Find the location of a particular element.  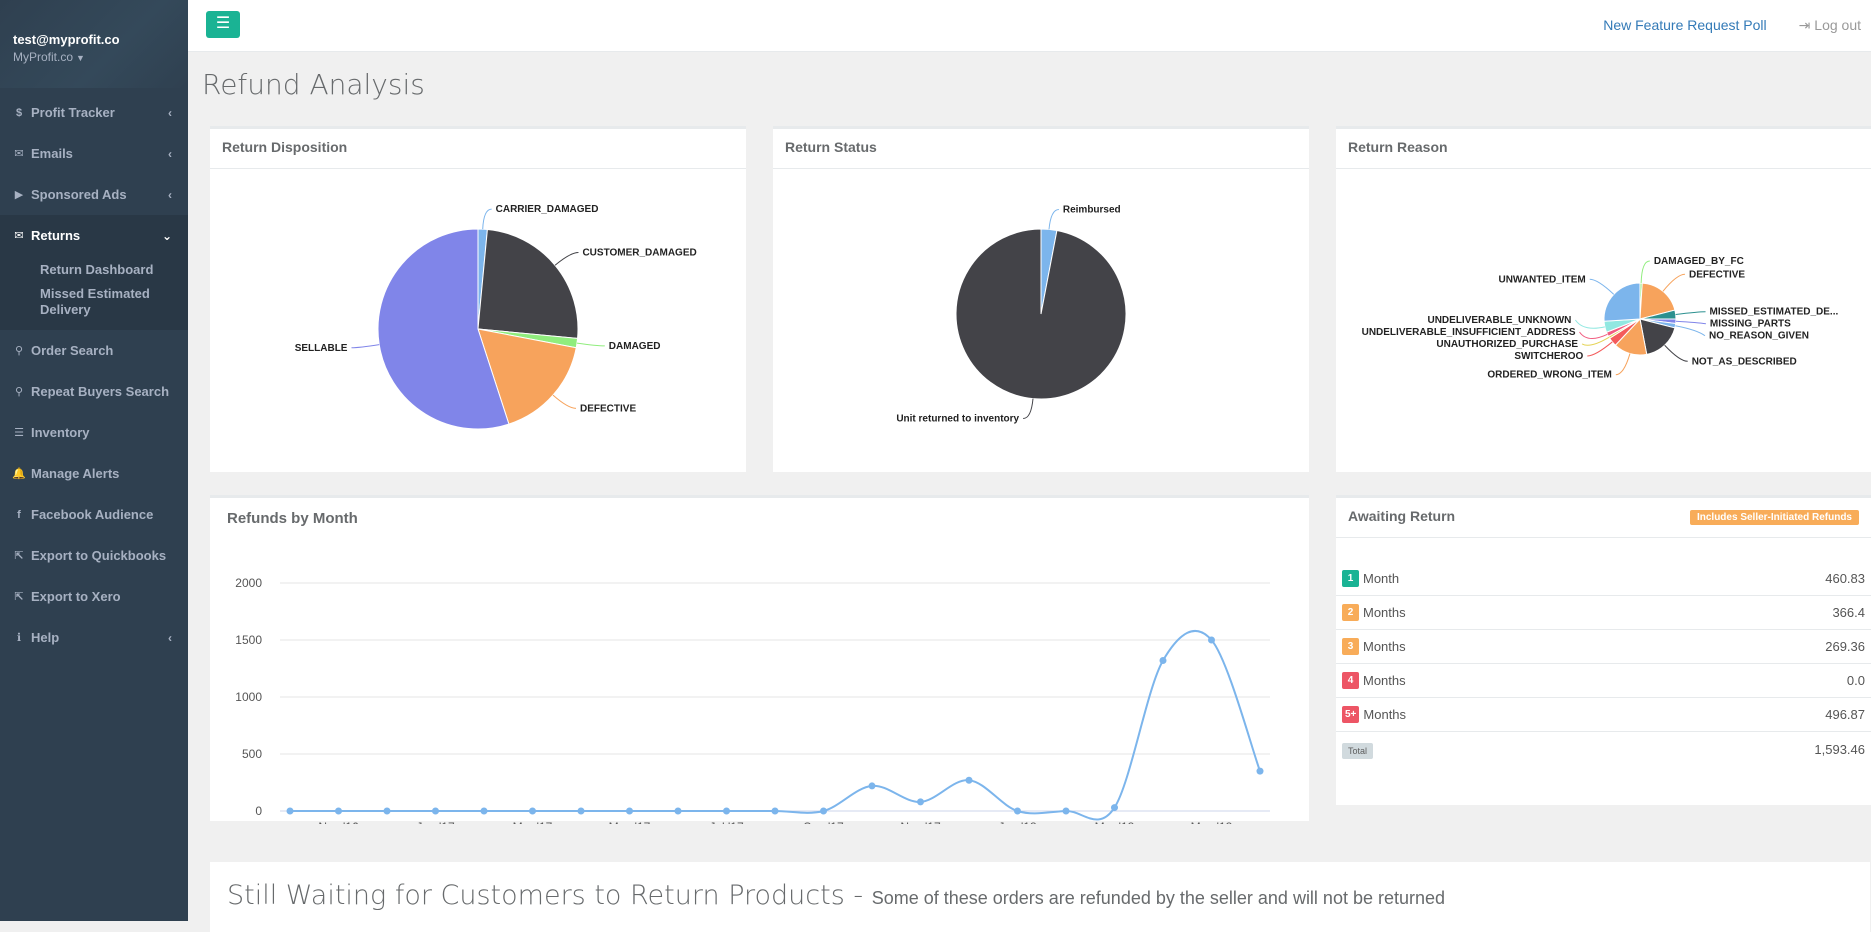

pie-slice-sellable is located at coordinates (443, 329).